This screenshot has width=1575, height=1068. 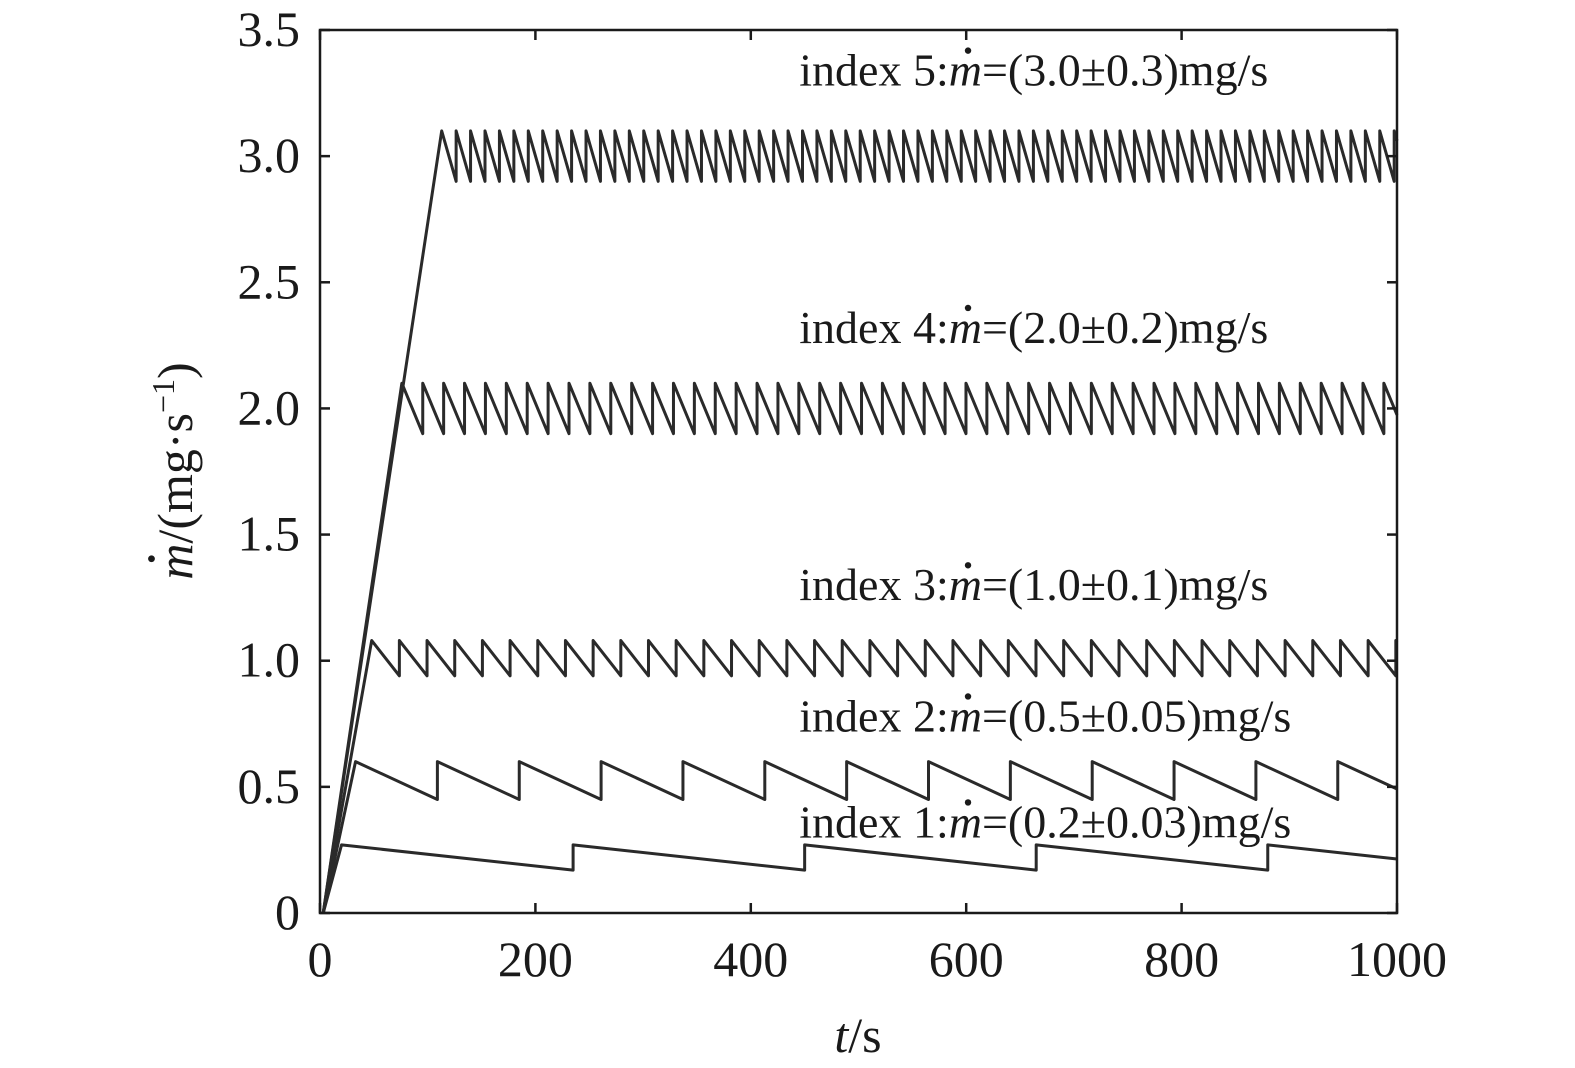 I want to click on y-tick-label: 3.0, so click(x=269, y=155).